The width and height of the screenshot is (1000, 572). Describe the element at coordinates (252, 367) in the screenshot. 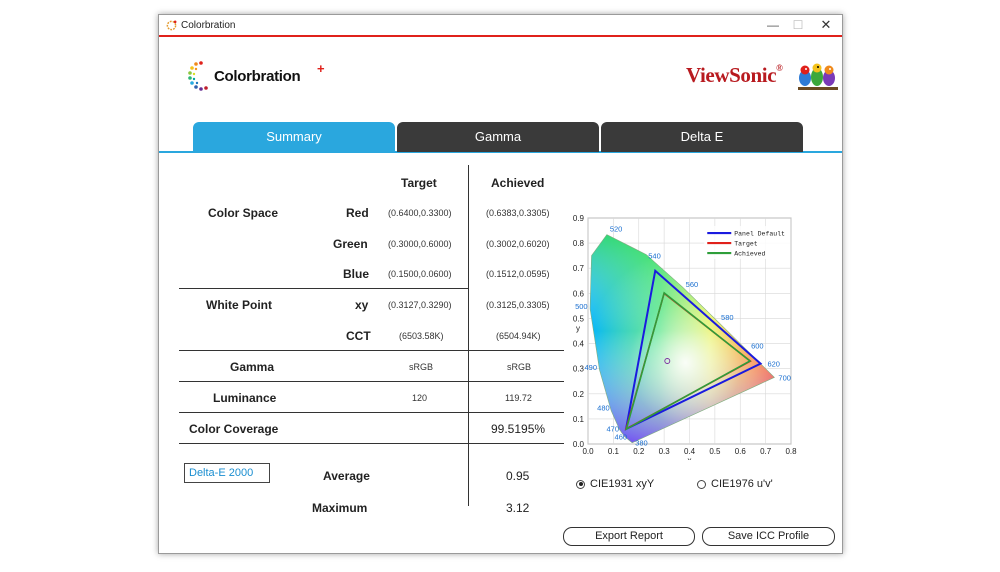

I see `gamma-label: Gamma` at that location.